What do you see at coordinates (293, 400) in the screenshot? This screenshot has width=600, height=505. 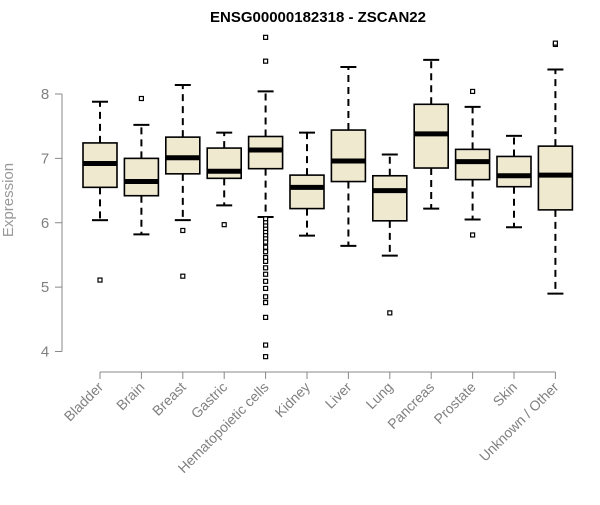 I see `x-tick-label-5: Kidney` at bounding box center [293, 400].